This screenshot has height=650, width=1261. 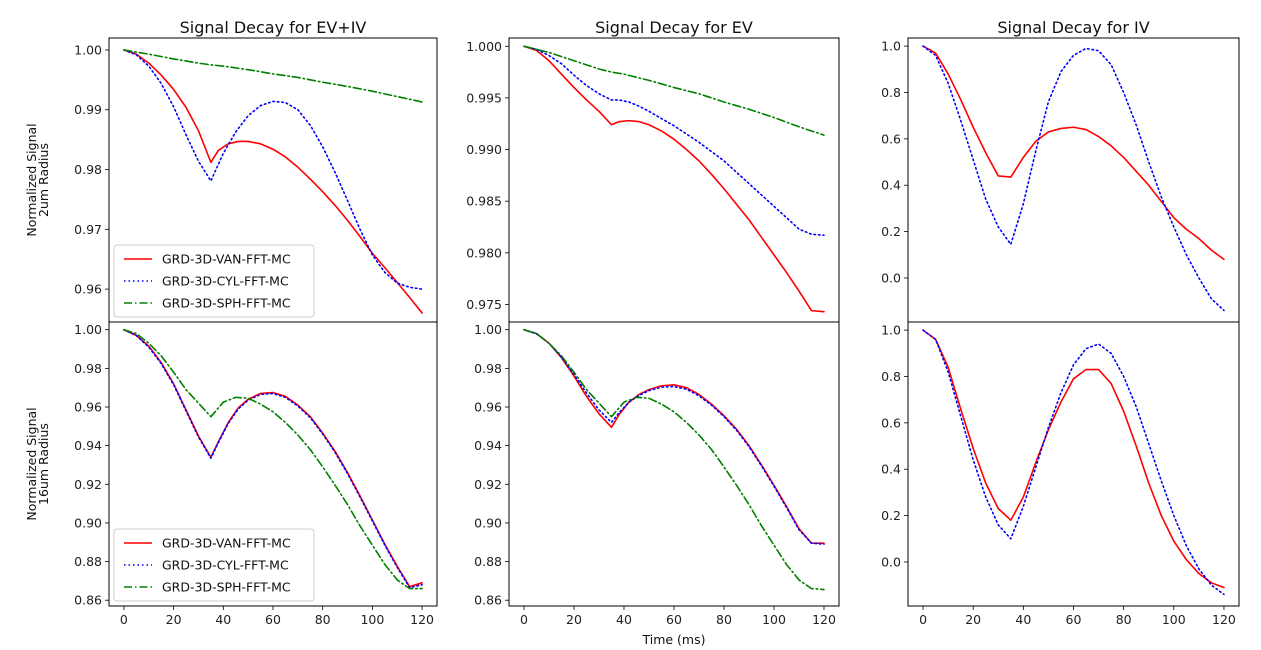 I want to click on x-axis-label: Time (ms), so click(x=673, y=639).